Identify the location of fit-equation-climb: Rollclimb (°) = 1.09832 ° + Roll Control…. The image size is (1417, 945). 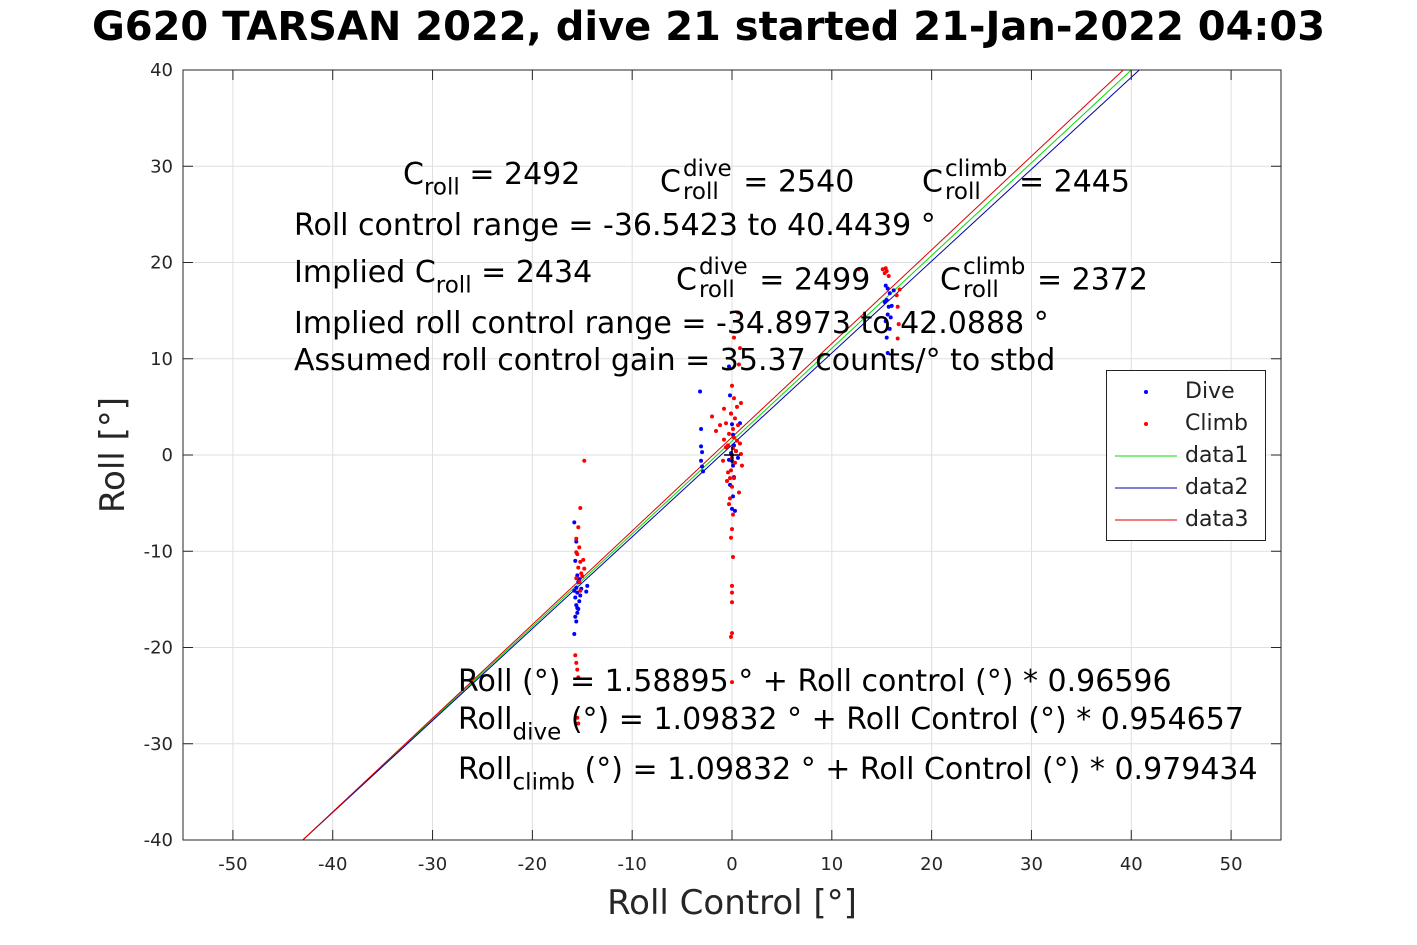
(858, 774).